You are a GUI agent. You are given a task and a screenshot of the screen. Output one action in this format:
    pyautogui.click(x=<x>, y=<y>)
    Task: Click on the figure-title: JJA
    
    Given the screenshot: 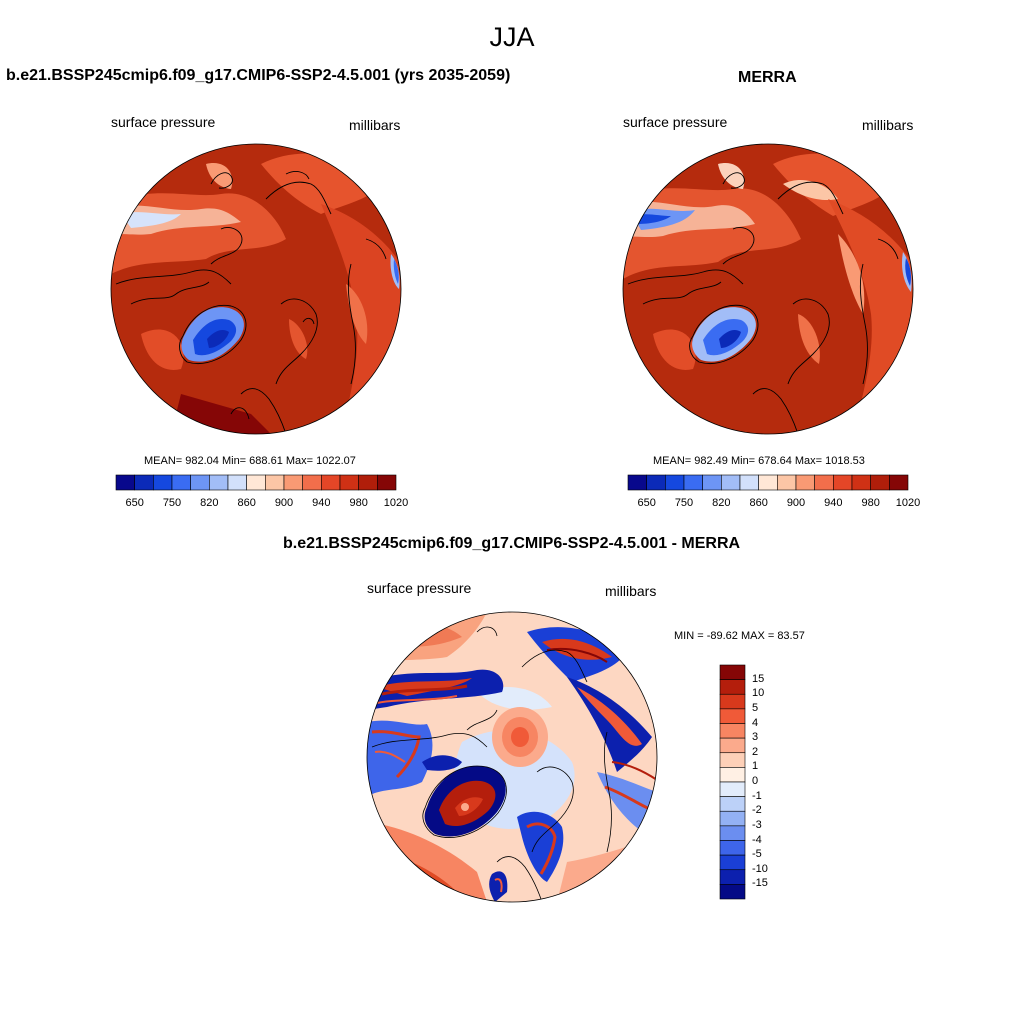 What is the action you would take?
    pyautogui.click(x=512, y=37)
    